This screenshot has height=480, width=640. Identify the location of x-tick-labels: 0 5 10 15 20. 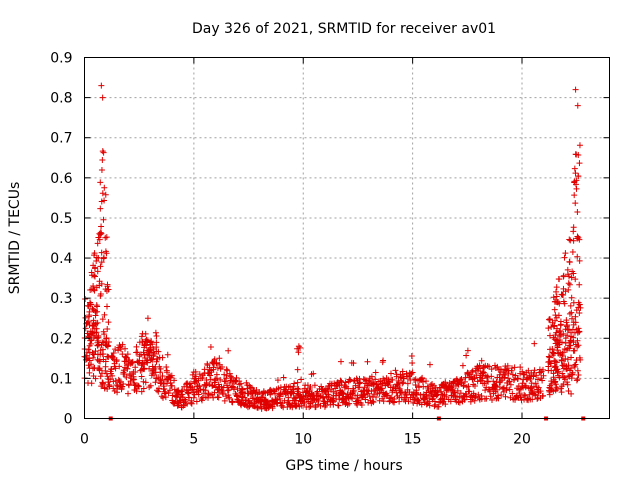
(305, 440).